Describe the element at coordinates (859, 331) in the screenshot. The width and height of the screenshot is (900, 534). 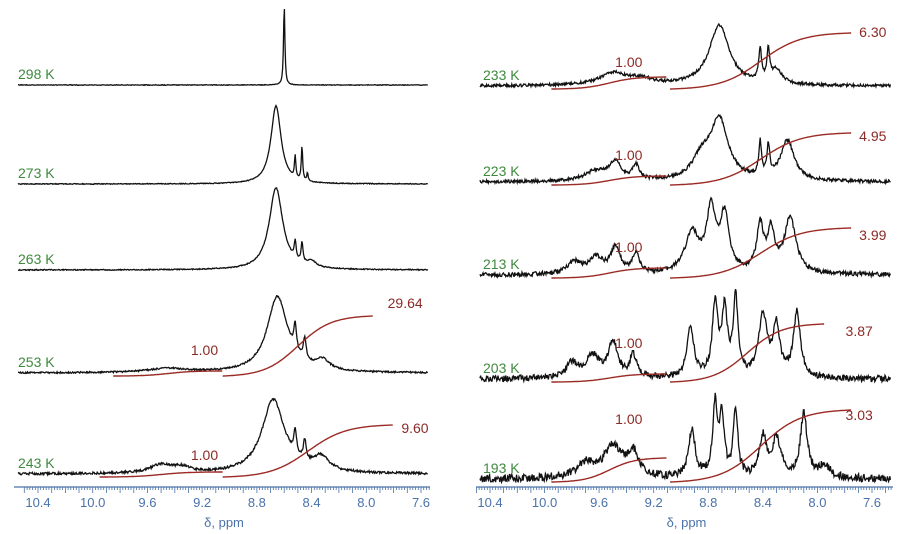
I see `integral-value-label: 3.87` at that location.